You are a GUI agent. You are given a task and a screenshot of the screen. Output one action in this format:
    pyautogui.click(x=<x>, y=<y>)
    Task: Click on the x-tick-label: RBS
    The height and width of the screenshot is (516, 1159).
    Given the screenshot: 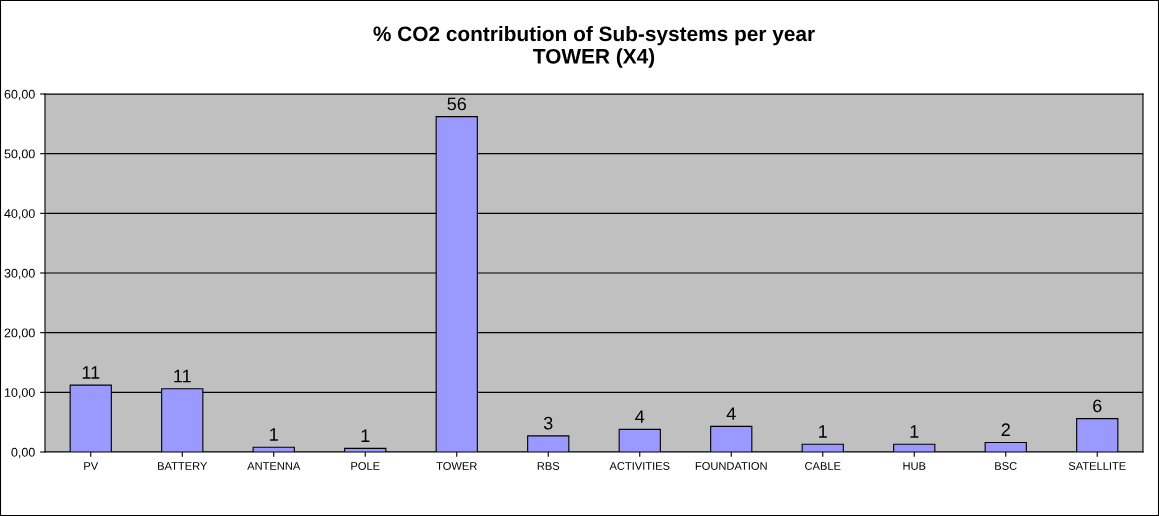 What is the action you would take?
    pyautogui.click(x=548, y=466)
    